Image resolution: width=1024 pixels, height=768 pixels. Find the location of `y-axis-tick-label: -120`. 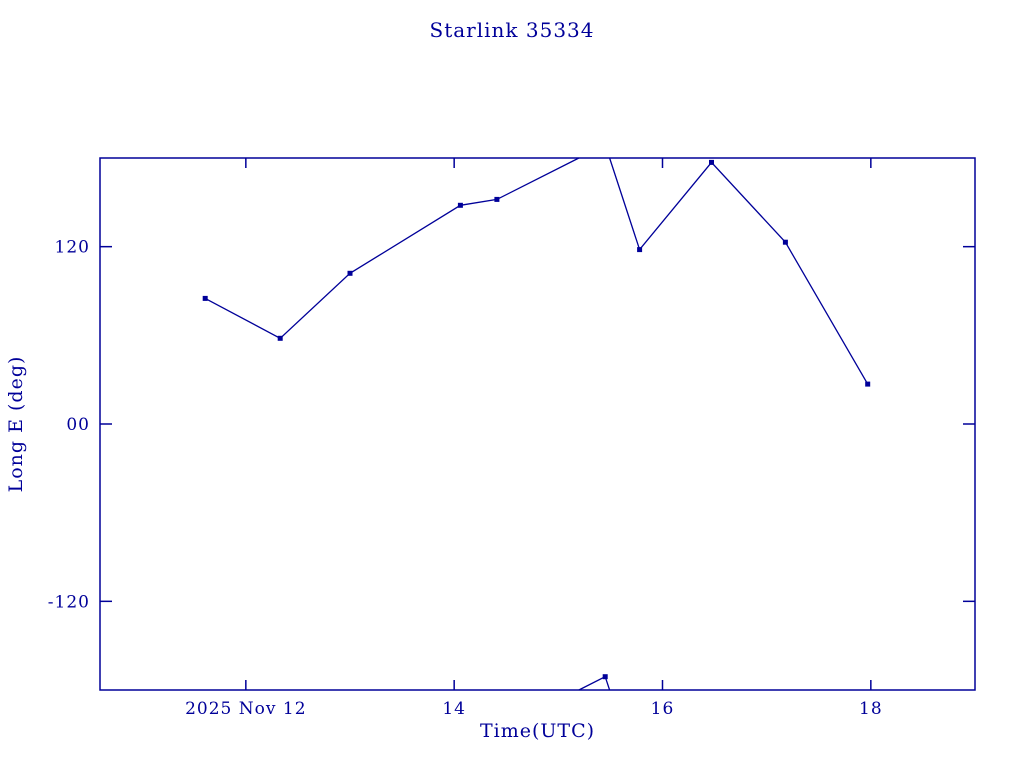

y-axis-tick-label: -120 is located at coordinates (69, 602).